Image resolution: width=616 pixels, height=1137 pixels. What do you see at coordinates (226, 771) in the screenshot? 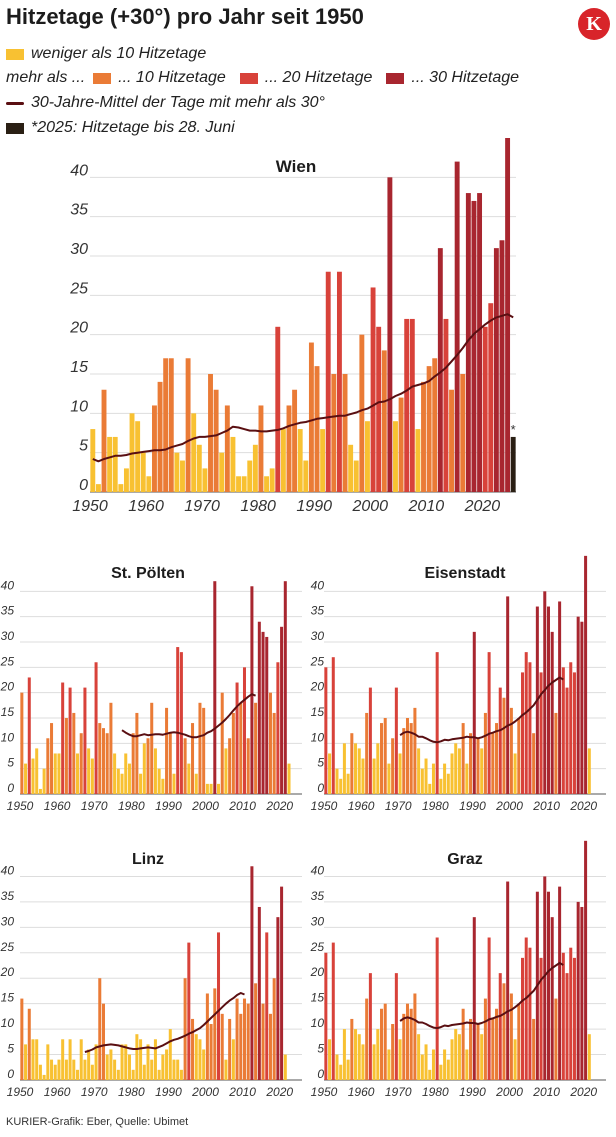
I see `bar-2005` at bounding box center [226, 771].